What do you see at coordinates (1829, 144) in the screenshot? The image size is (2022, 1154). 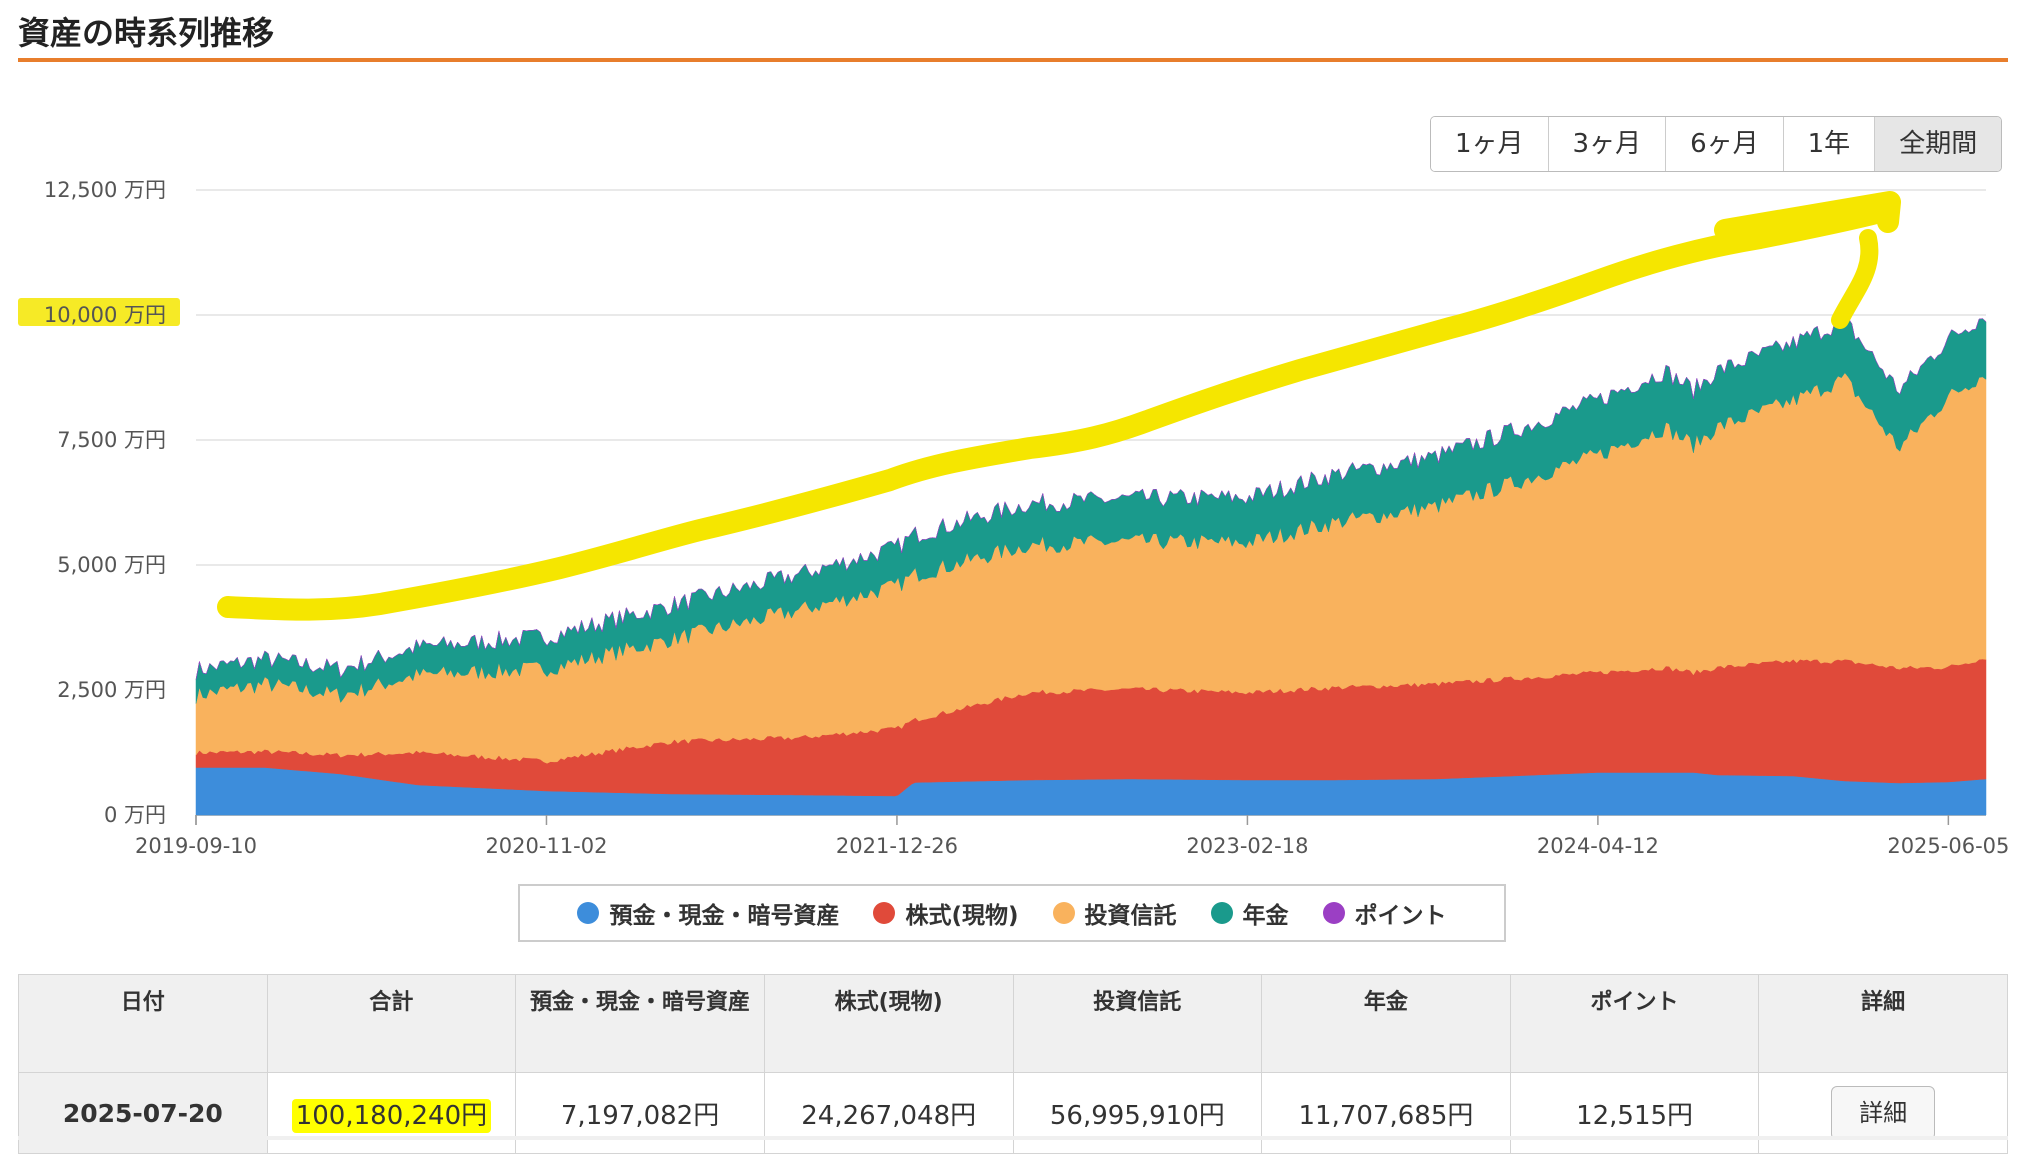 I see `range-1year-button: 1年` at bounding box center [1829, 144].